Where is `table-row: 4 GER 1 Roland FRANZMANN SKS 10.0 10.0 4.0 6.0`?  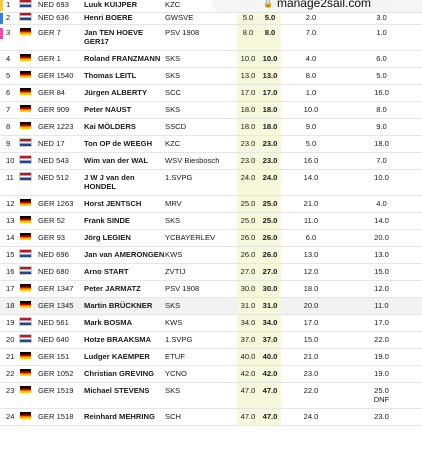
table-row: 4 GER 1 Roland FRANZMANN SKS 10.0 10.0 4.0 6.0 is located at coordinates (211, 59).